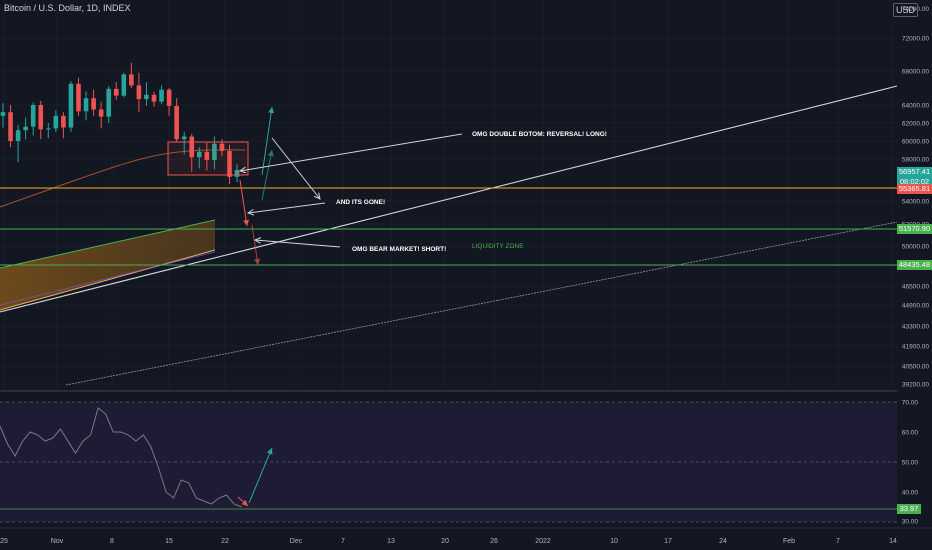  I want to click on double-bottom-callout-line, so click(351, 152).